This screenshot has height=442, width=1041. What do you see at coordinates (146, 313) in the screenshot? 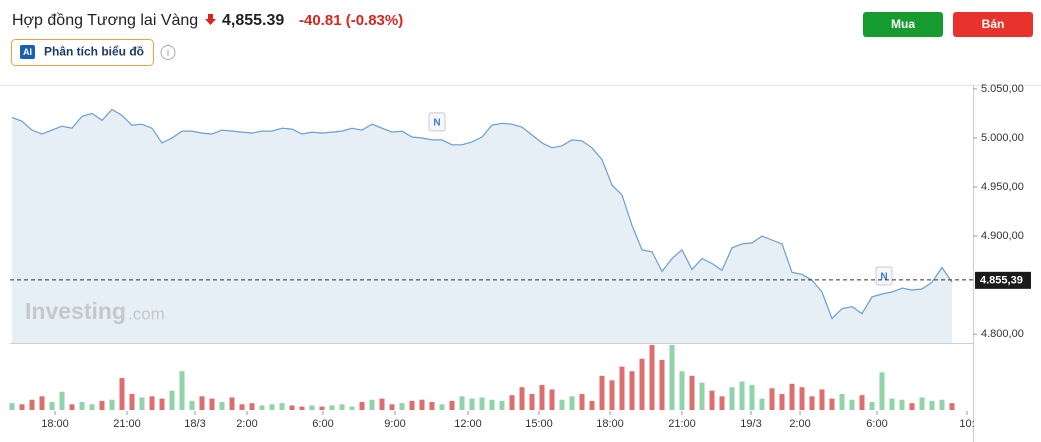
I see `watermark-suffix: .com` at bounding box center [146, 313].